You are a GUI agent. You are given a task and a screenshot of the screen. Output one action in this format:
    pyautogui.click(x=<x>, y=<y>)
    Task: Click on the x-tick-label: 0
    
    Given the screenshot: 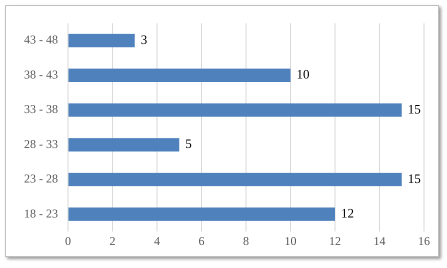 What is the action you would take?
    pyautogui.click(x=67, y=241)
    